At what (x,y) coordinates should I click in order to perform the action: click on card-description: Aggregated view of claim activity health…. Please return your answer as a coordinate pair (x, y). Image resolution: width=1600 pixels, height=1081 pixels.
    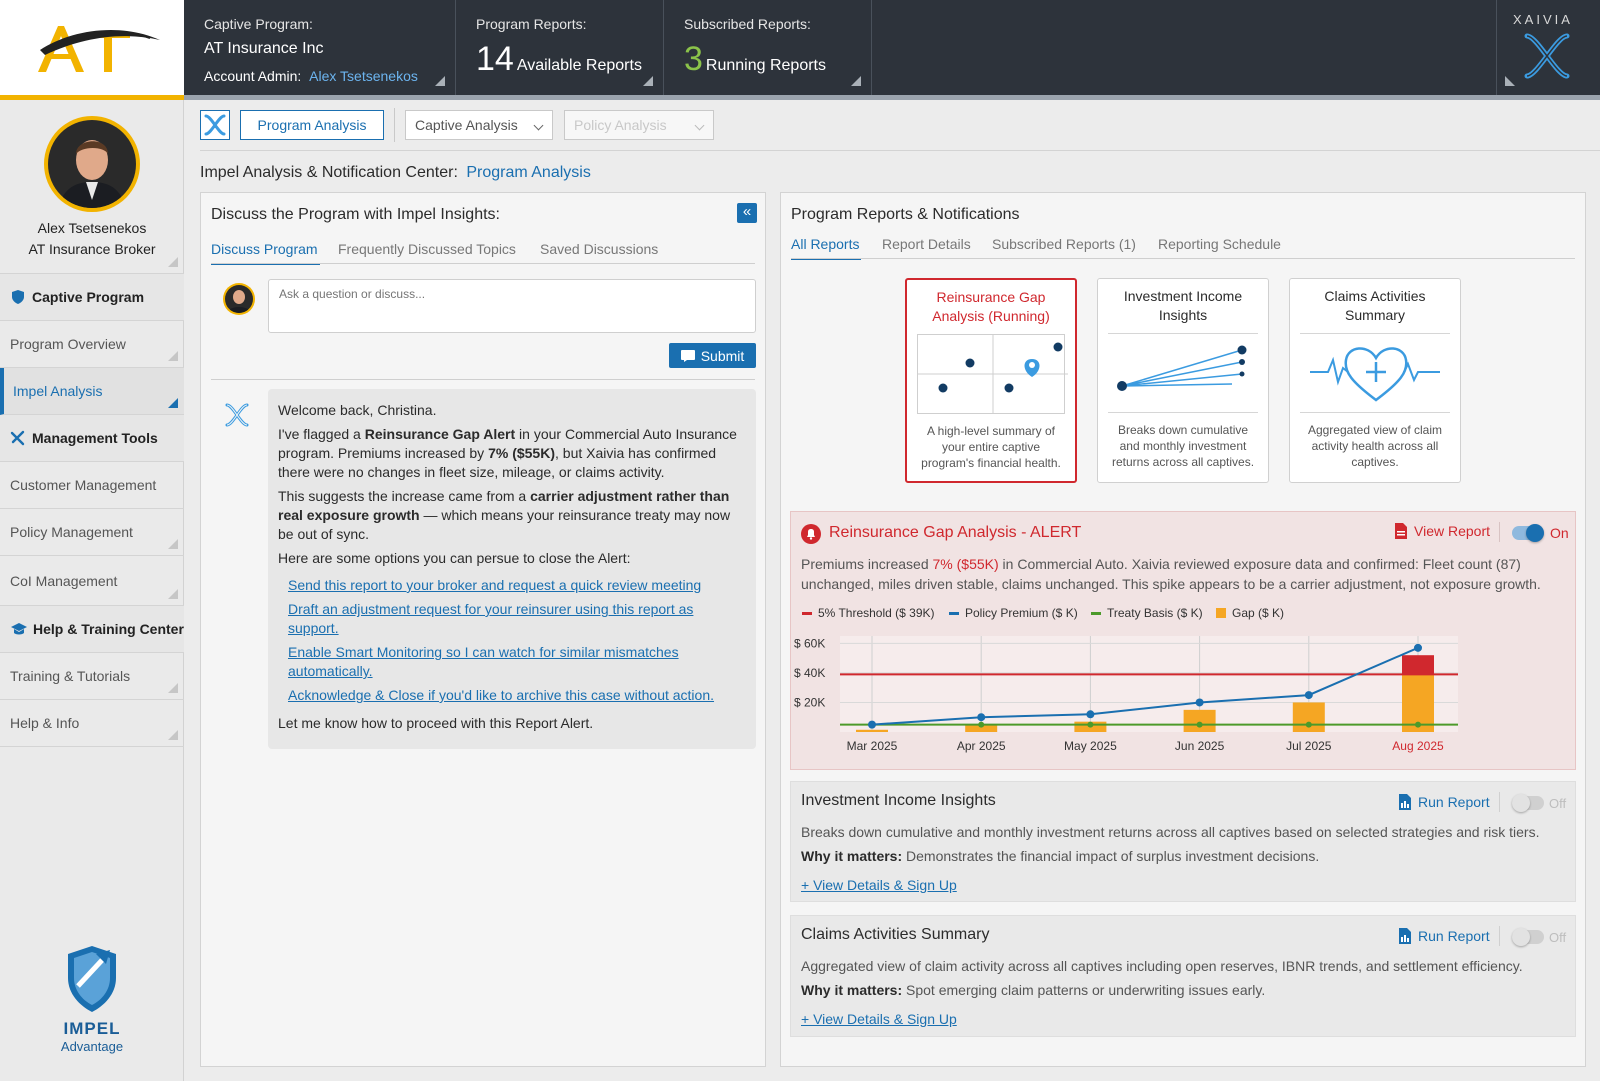
    Looking at the image, I should click on (1375, 446).